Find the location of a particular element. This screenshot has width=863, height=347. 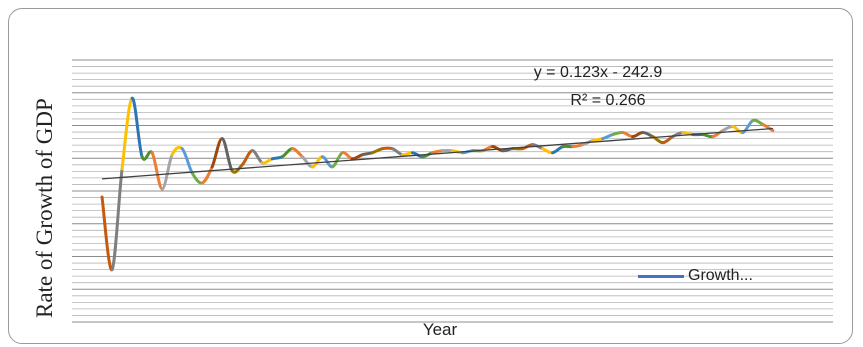

trendline-r-squared: R² = 0.266 is located at coordinates (608, 100).